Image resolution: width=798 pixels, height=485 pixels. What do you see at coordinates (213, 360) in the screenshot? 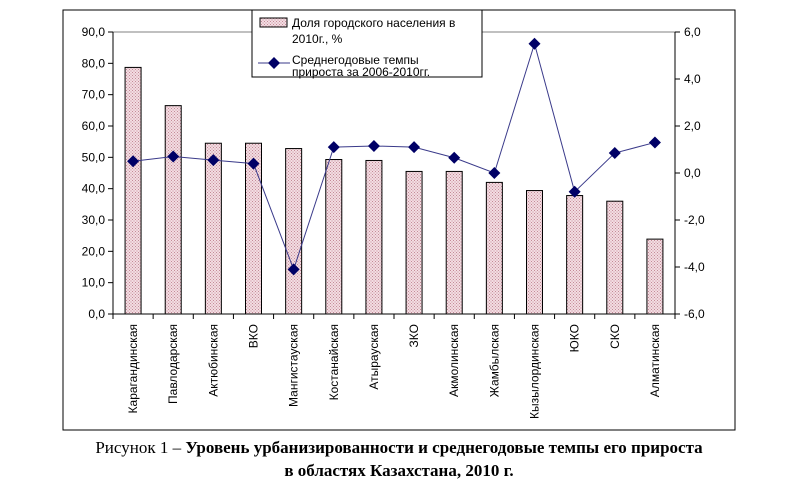
I see `x-tick-label: Актюбинская` at bounding box center [213, 360].